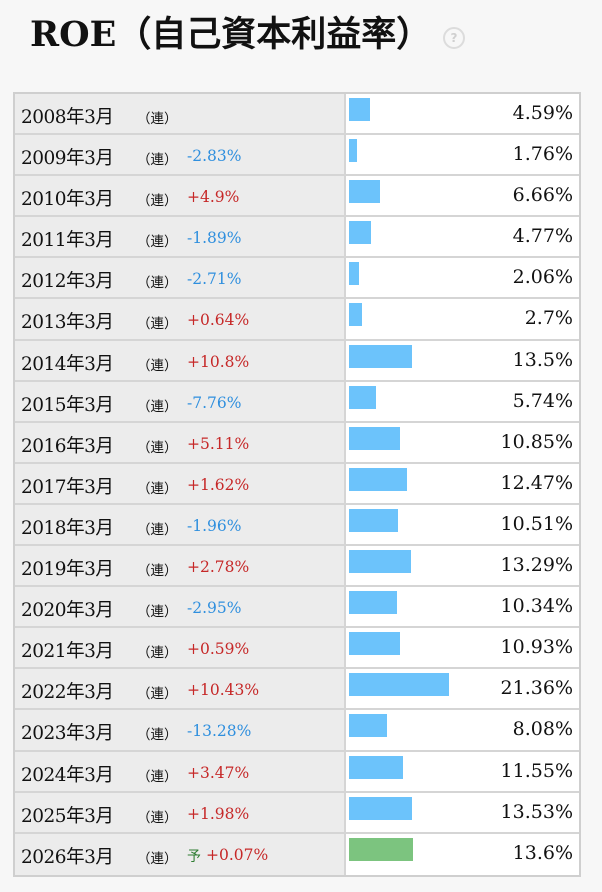 Image resolution: width=602 pixels, height=892 pixels. What do you see at coordinates (180, 155) in the screenshot?
I see `row-label-cell: 2009年3月 （連） -2.83%` at bounding box center [180, 155].